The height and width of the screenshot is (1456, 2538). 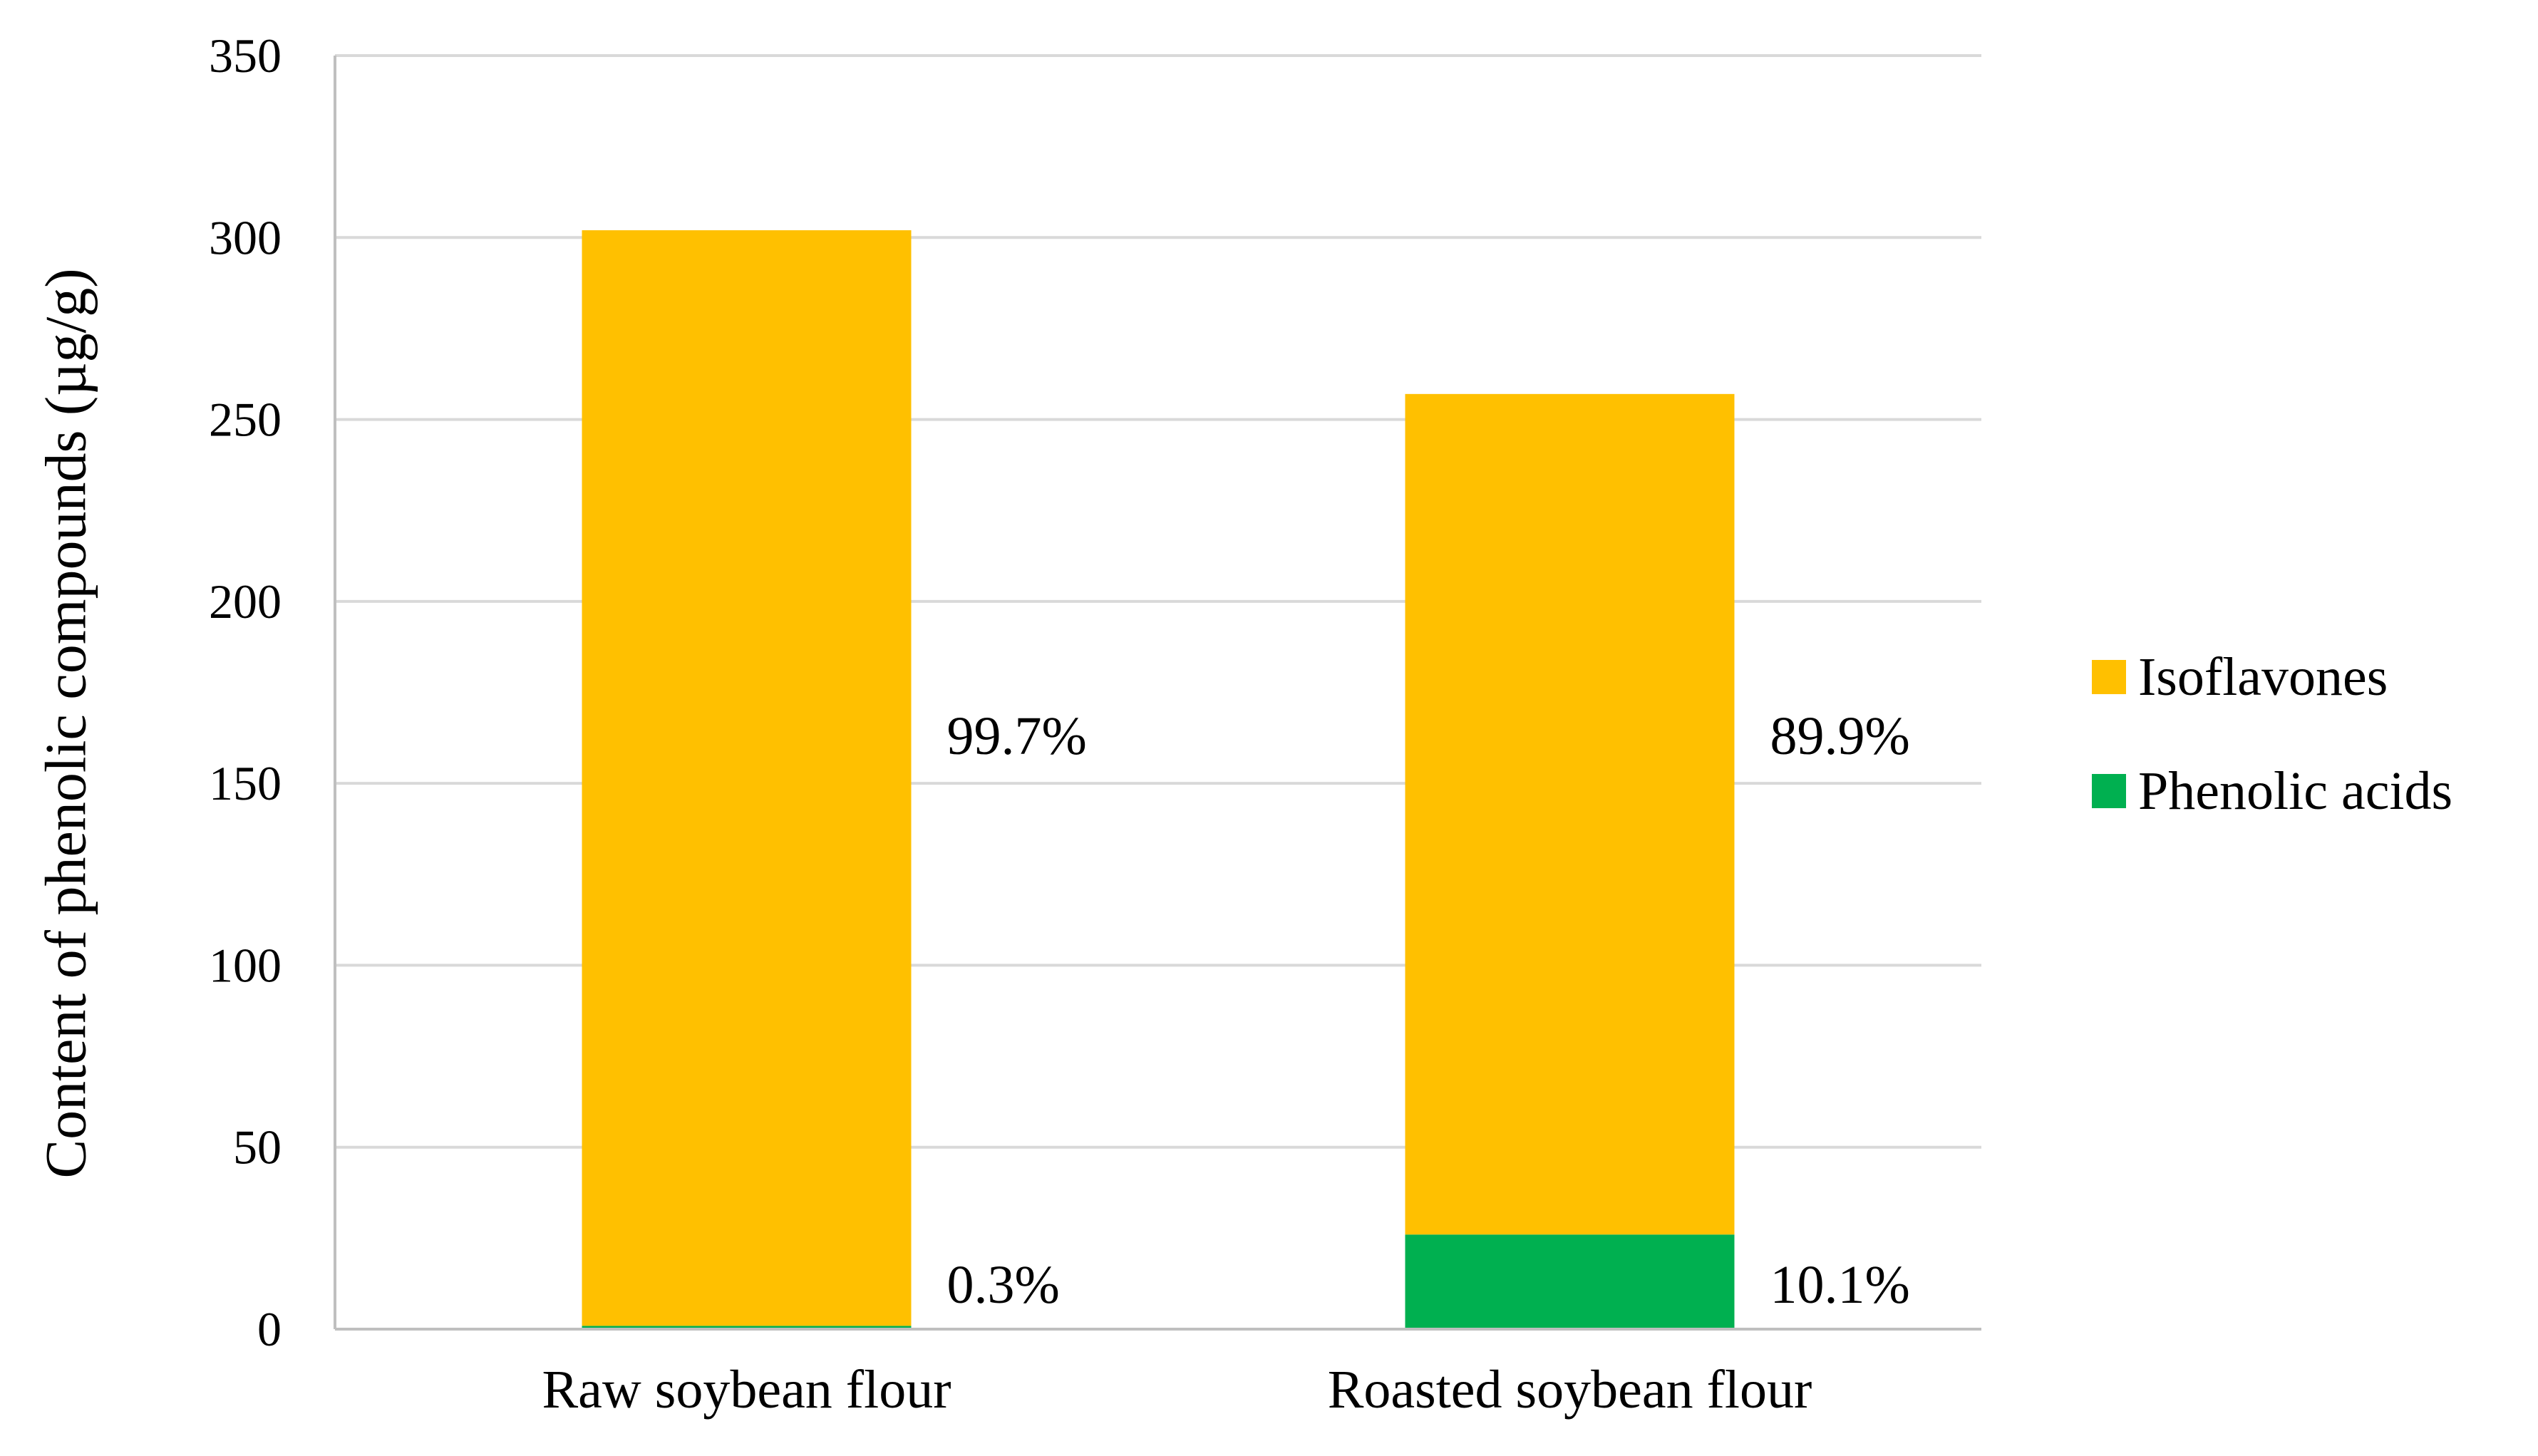 What do you see at coordinates (2109, 791) in the screenshot?
I see `legend-swatch-phenolic-acids` at bounding box center [2109, 791].